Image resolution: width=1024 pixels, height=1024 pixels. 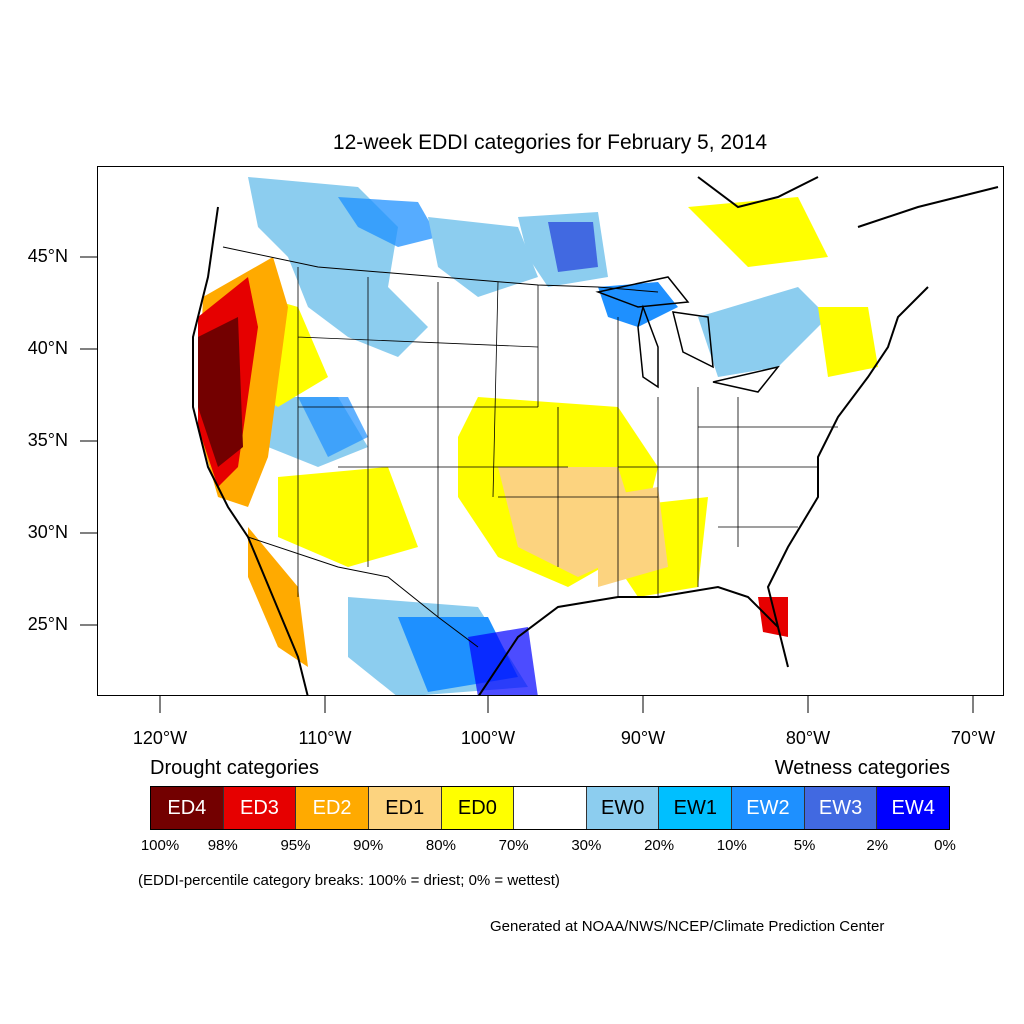 What do you see at coordinates (47, 440) in the screenshot?
I see `lat-label-35: 35°N` at bounding box center [47, 440].